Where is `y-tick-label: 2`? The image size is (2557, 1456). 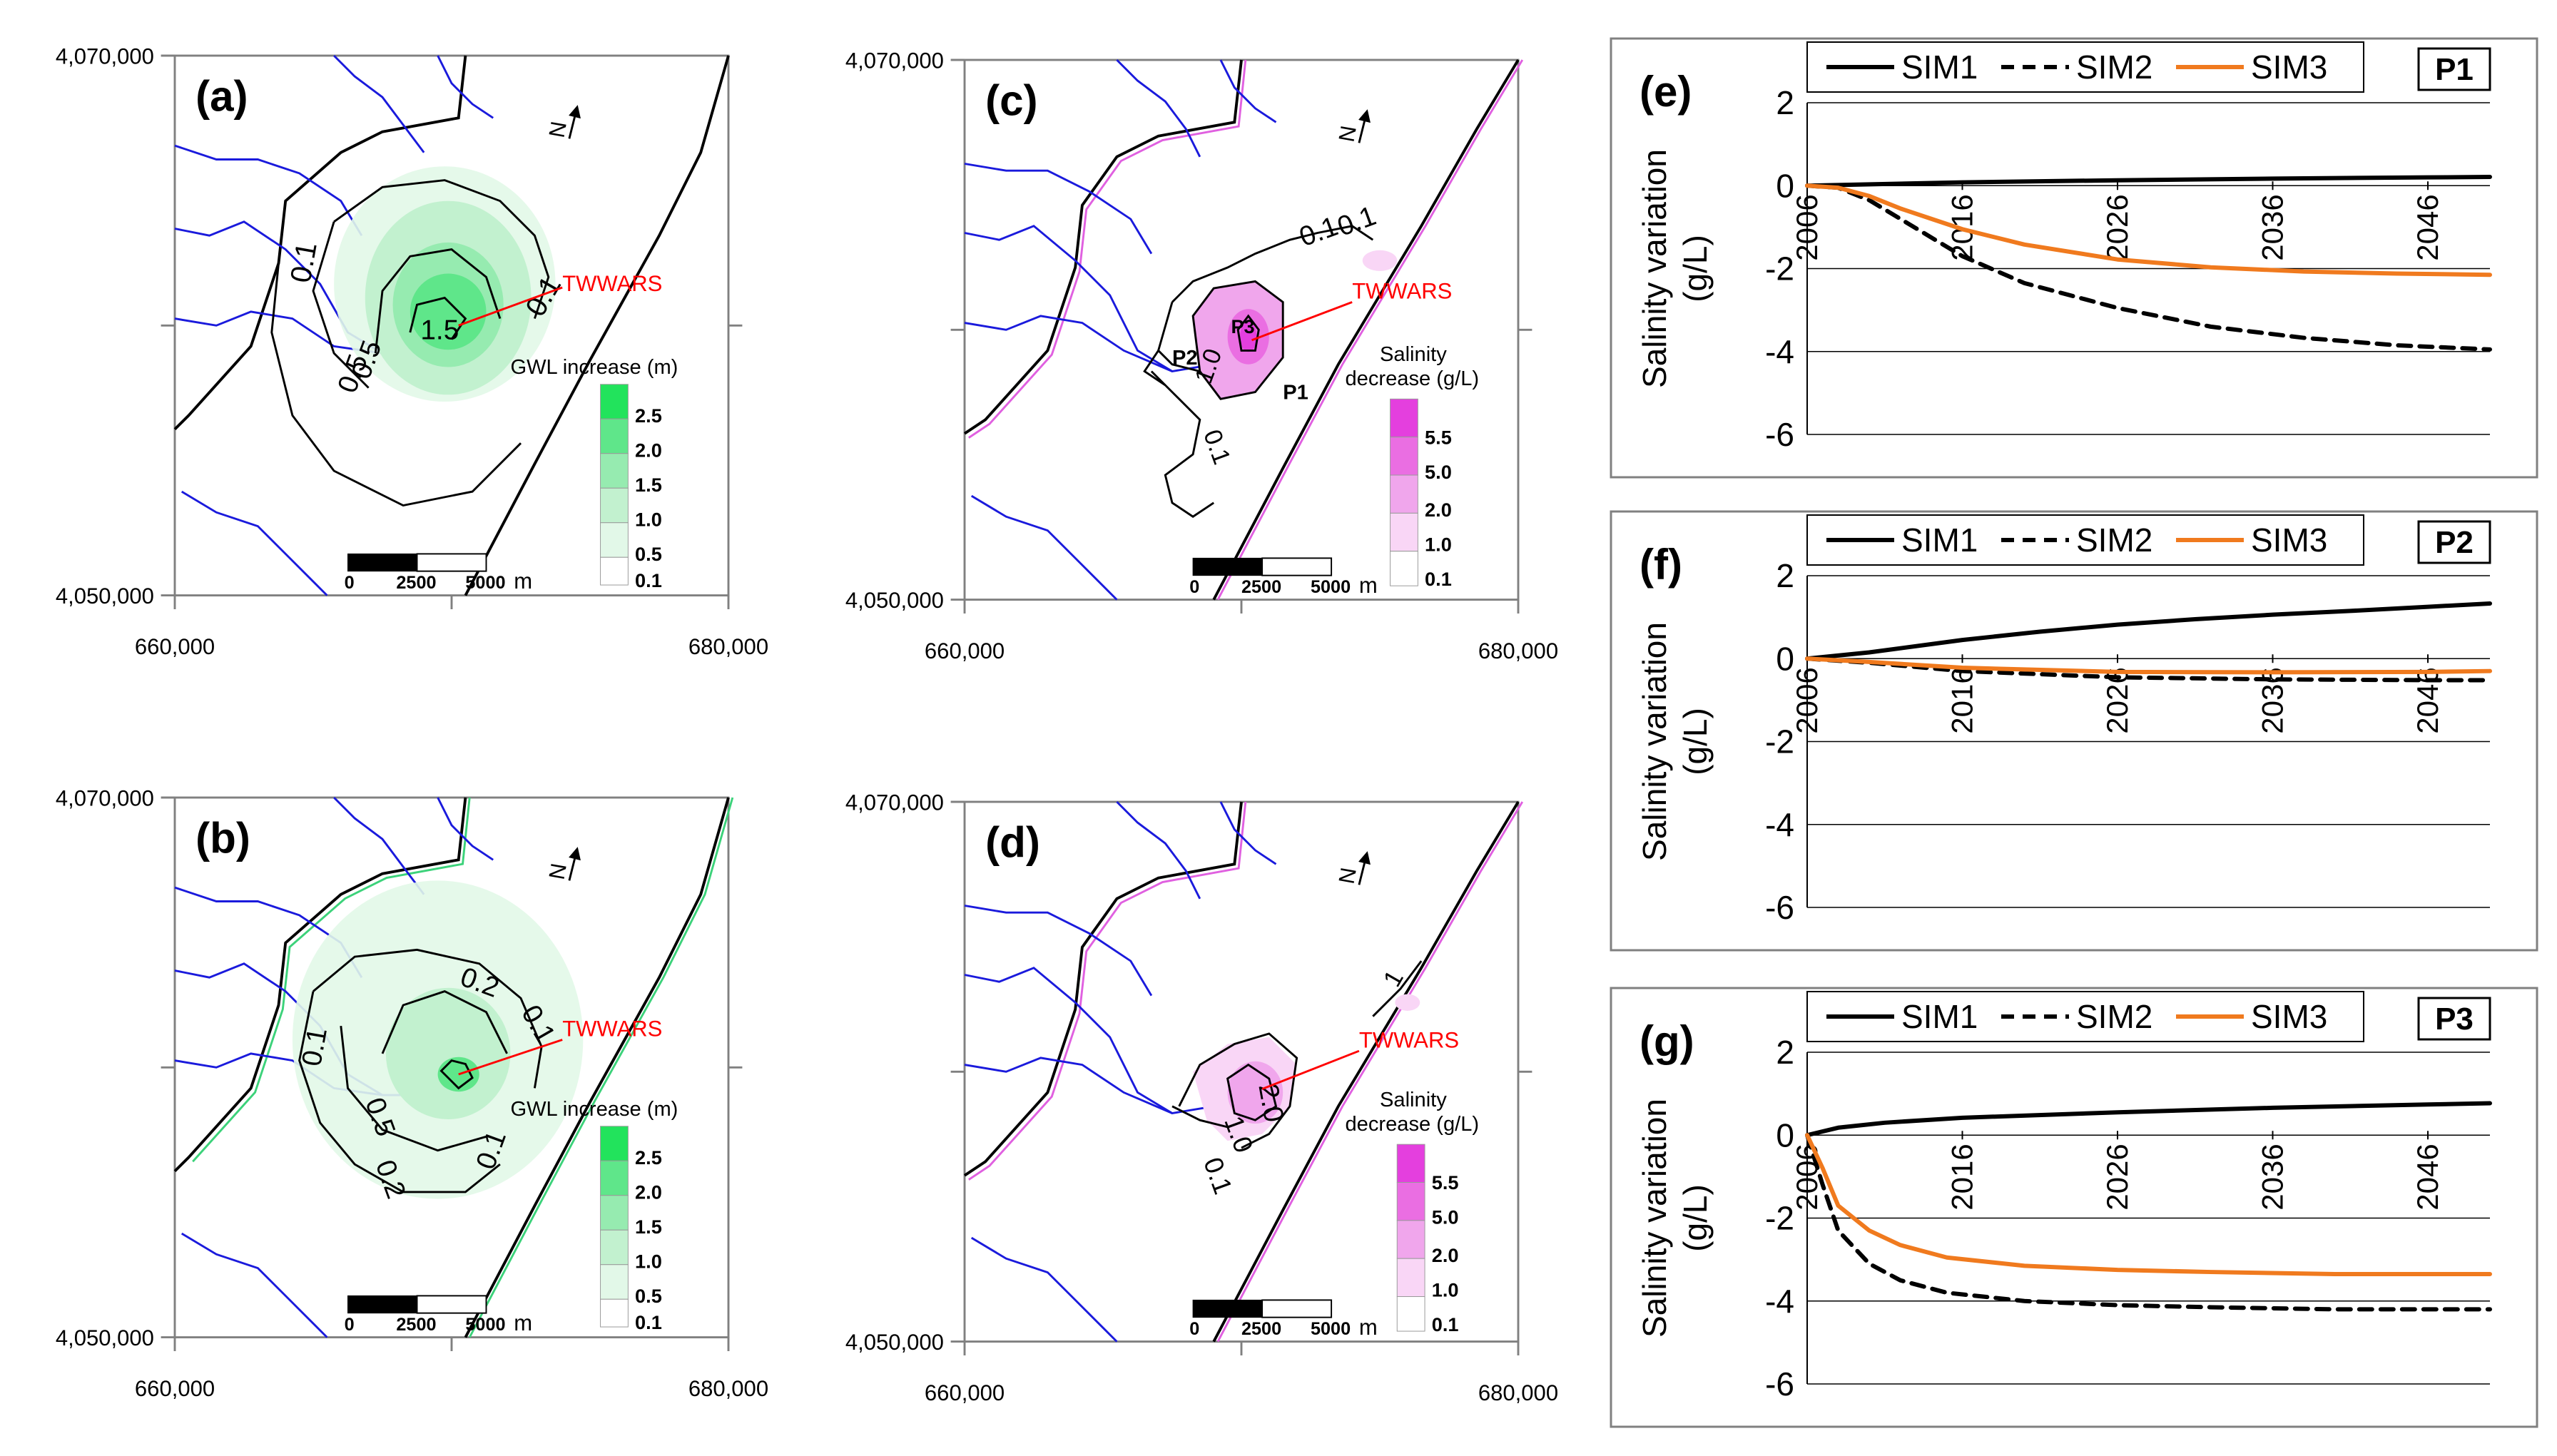
y-tick-label: 2 is located at coordinates (1785, 575).